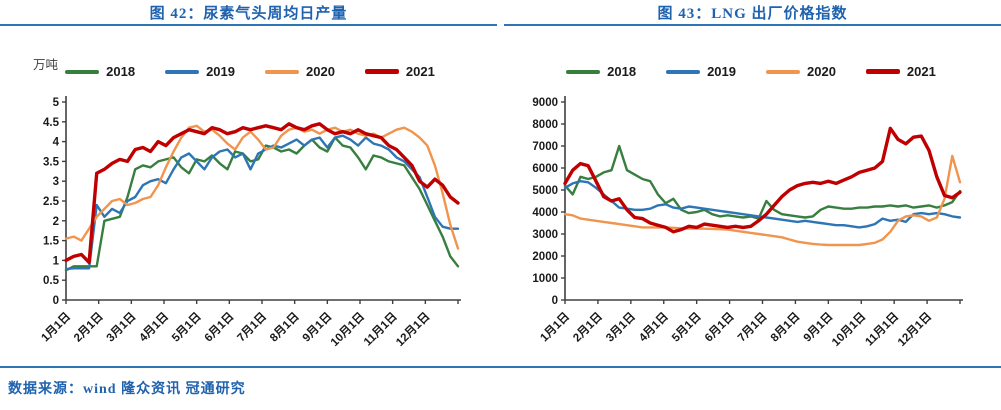 This screenshot has height=410, width=1001. I want to click on y-tick-label: 4000, so click(545, 213).